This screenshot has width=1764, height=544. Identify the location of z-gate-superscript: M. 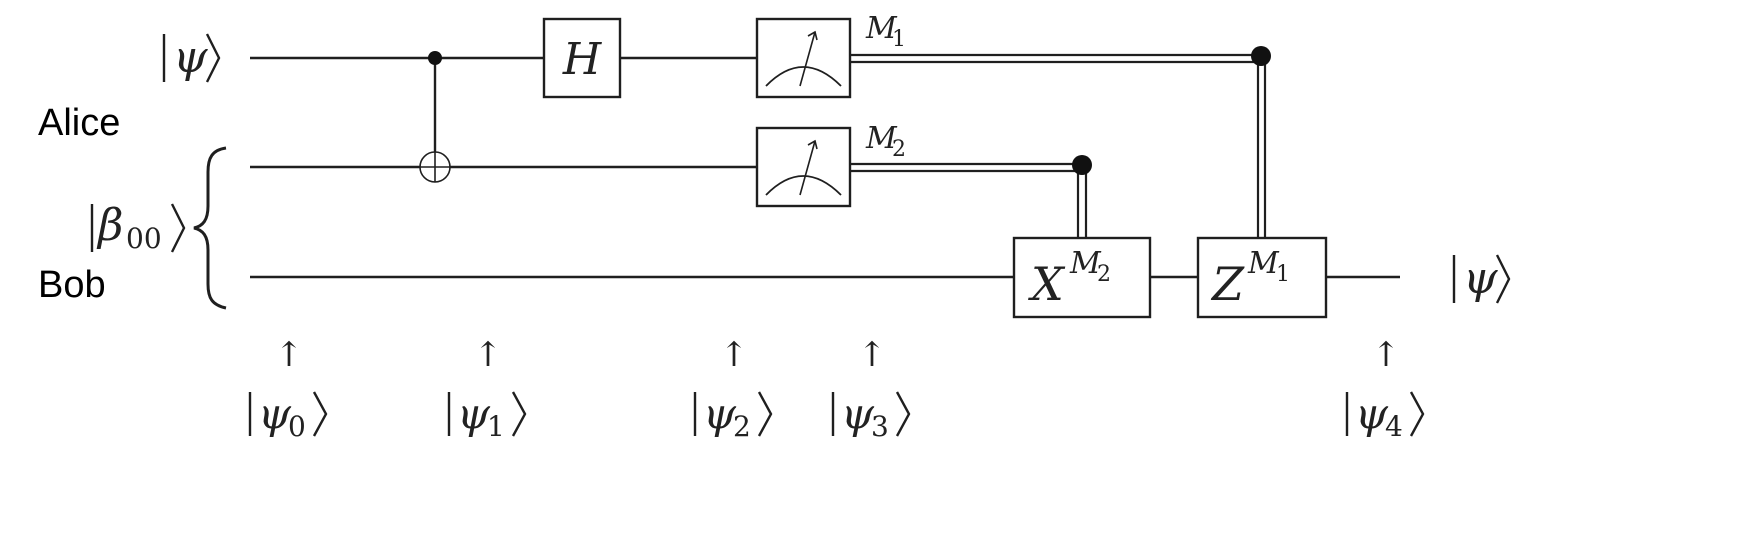
(1263, 263).